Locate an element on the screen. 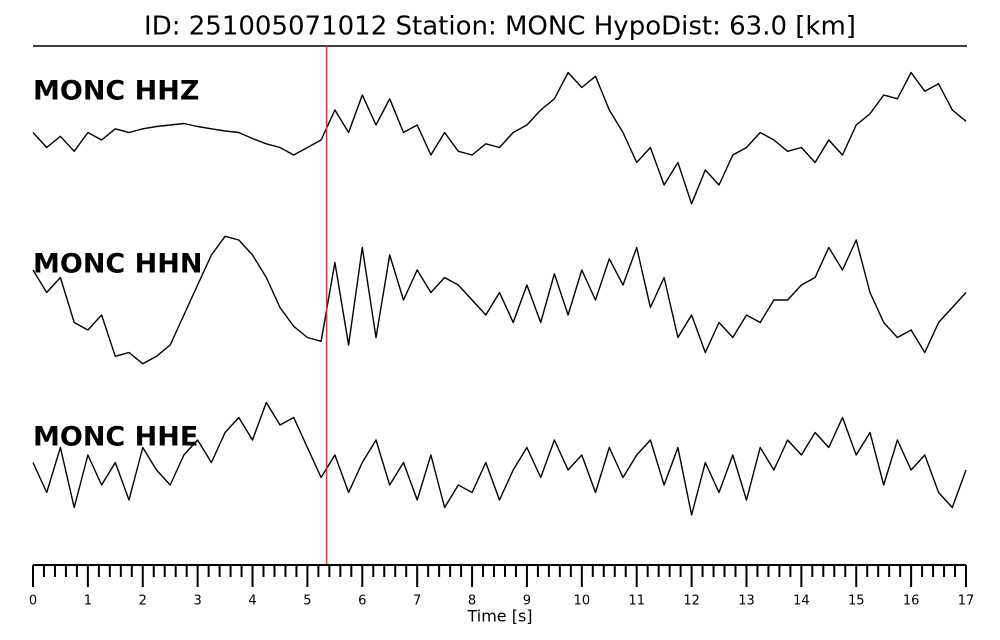 Image resolution: width=1000 pixels, height=640 pixels. x-tick-label: 14 is located at coordinates (801, 601).